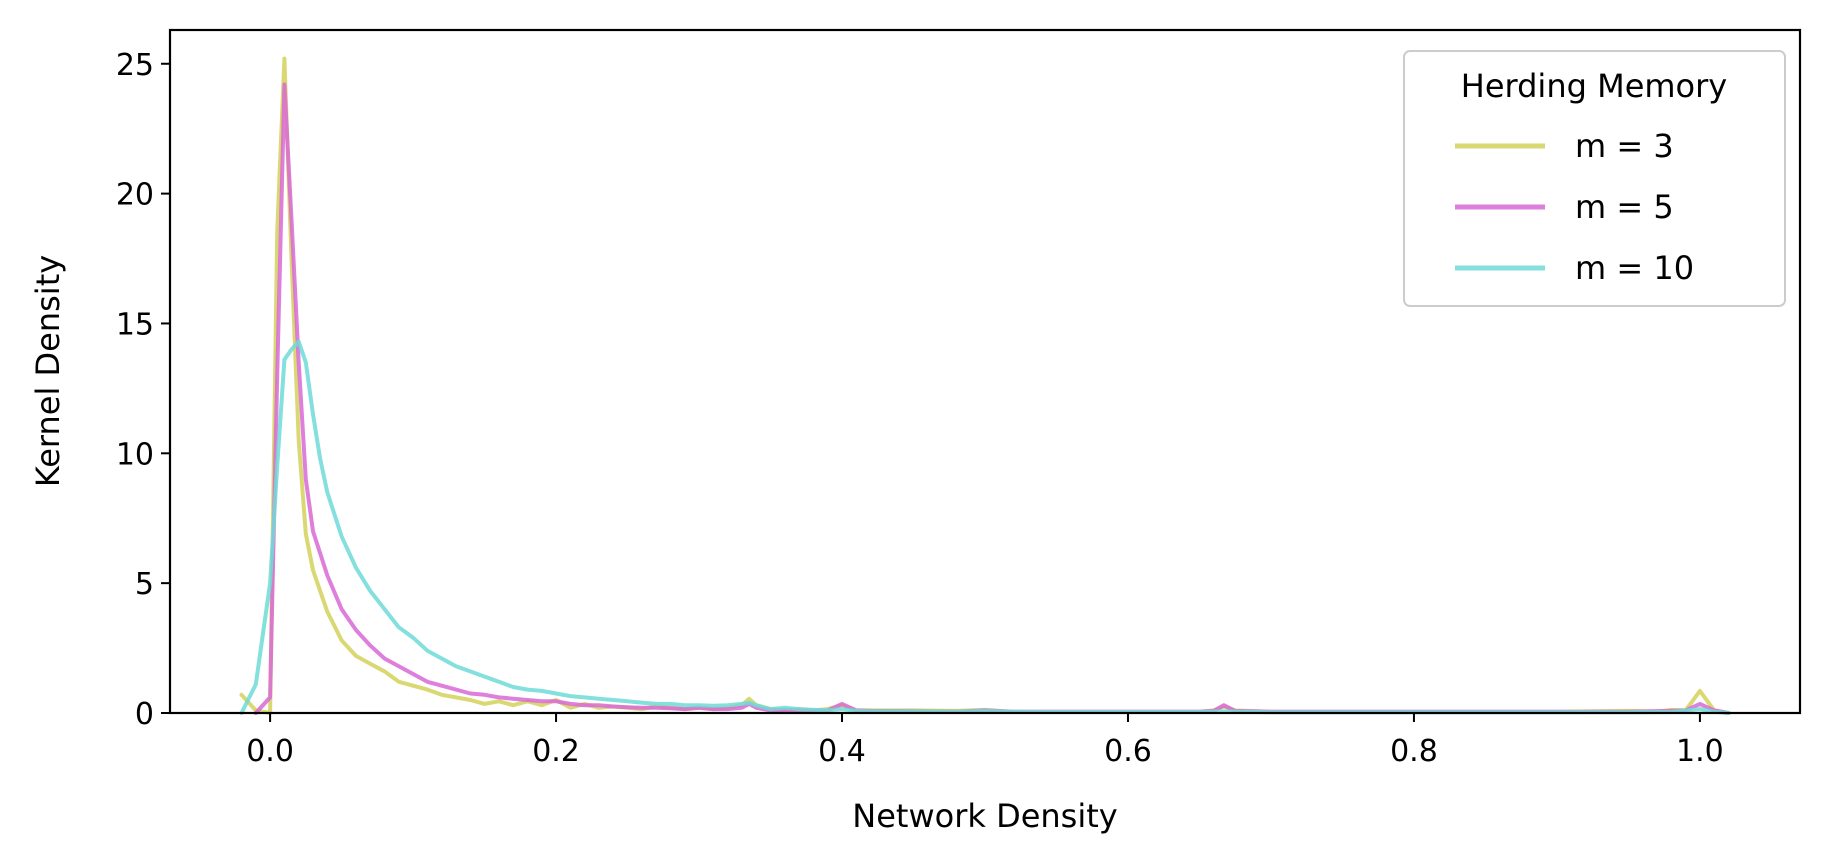 This screenshot has height=865, width=1826. Describe the element at coordinates (842, 751) in the screenshot. I see `x-tick-label: 0.4` at that location.